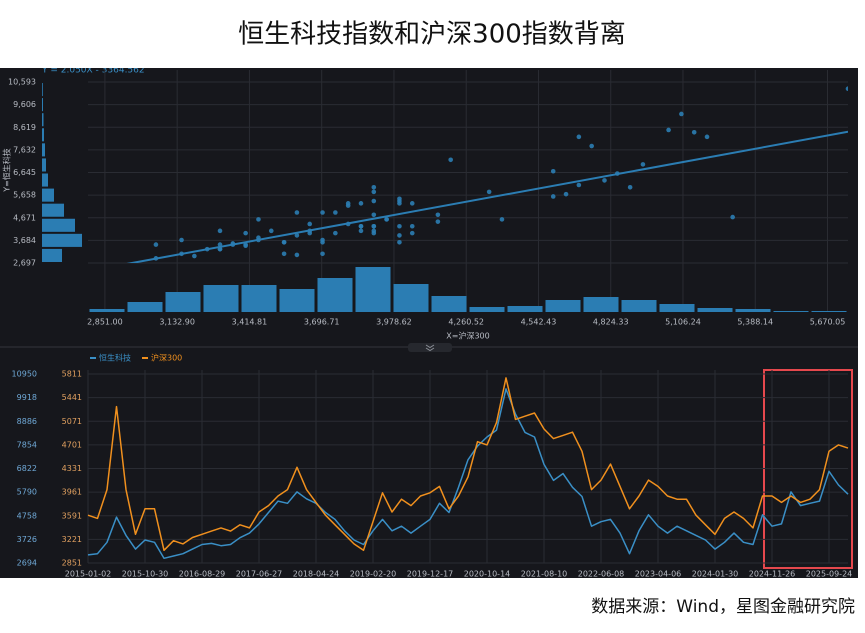 This screenshot has height=633, width=865. Describe the element at coordinates (27, 468) in the screenshot. I see `y-tick-label: 6822` at that location.